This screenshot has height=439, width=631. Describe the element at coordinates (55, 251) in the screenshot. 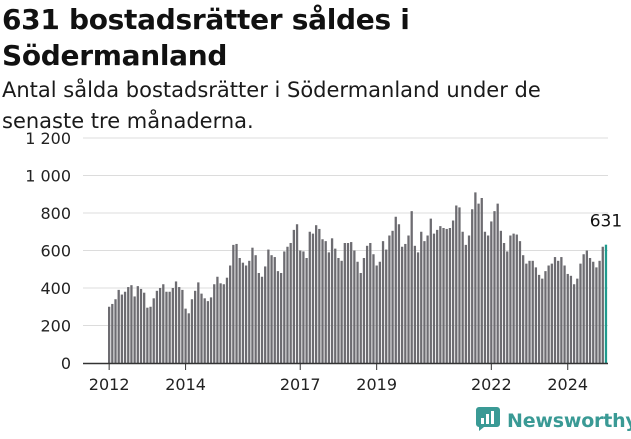

I see `y-tick-label: 600` at that location.